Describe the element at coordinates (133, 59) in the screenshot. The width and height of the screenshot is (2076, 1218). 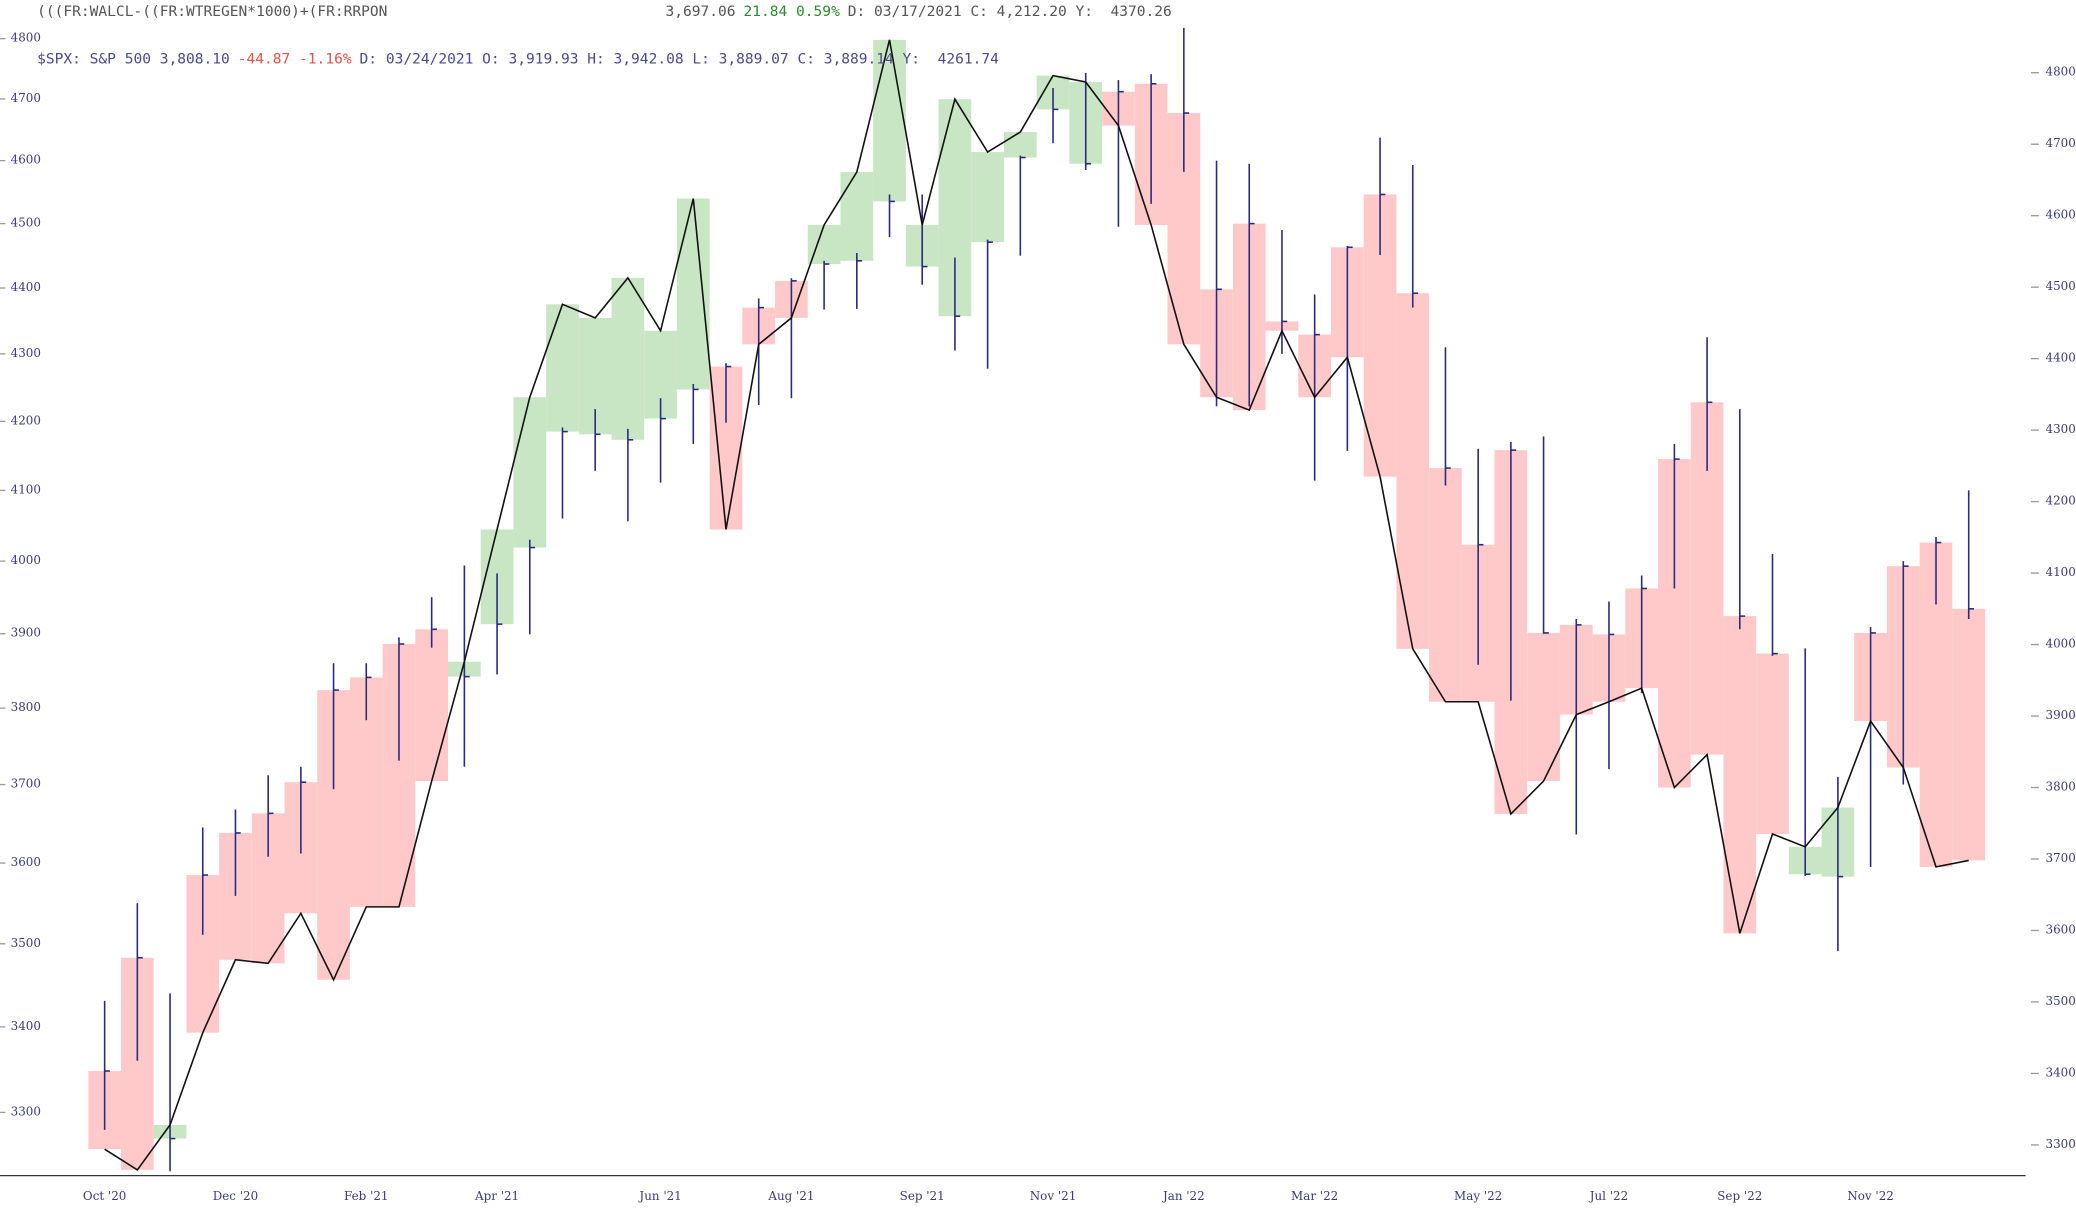
I see `header-part: $SPX: S&P 500 3,808.10` at that location.